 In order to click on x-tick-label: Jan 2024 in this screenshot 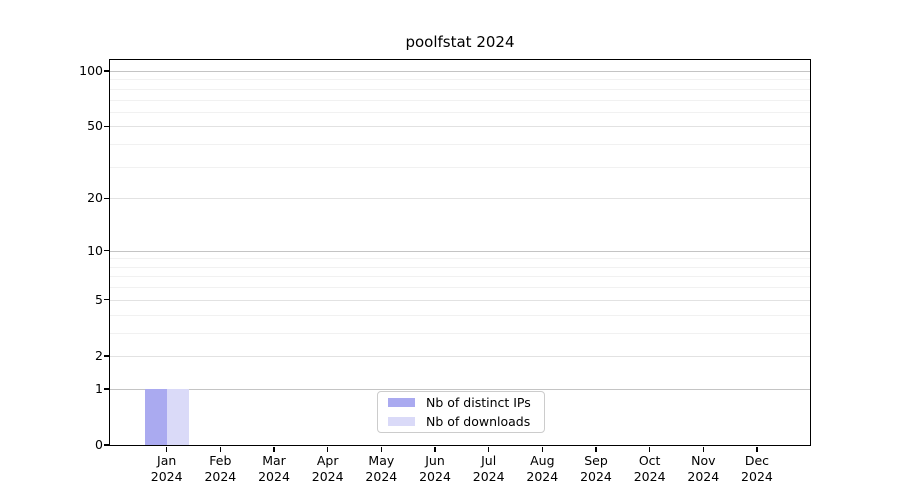, I will do `click(166, 468)`.